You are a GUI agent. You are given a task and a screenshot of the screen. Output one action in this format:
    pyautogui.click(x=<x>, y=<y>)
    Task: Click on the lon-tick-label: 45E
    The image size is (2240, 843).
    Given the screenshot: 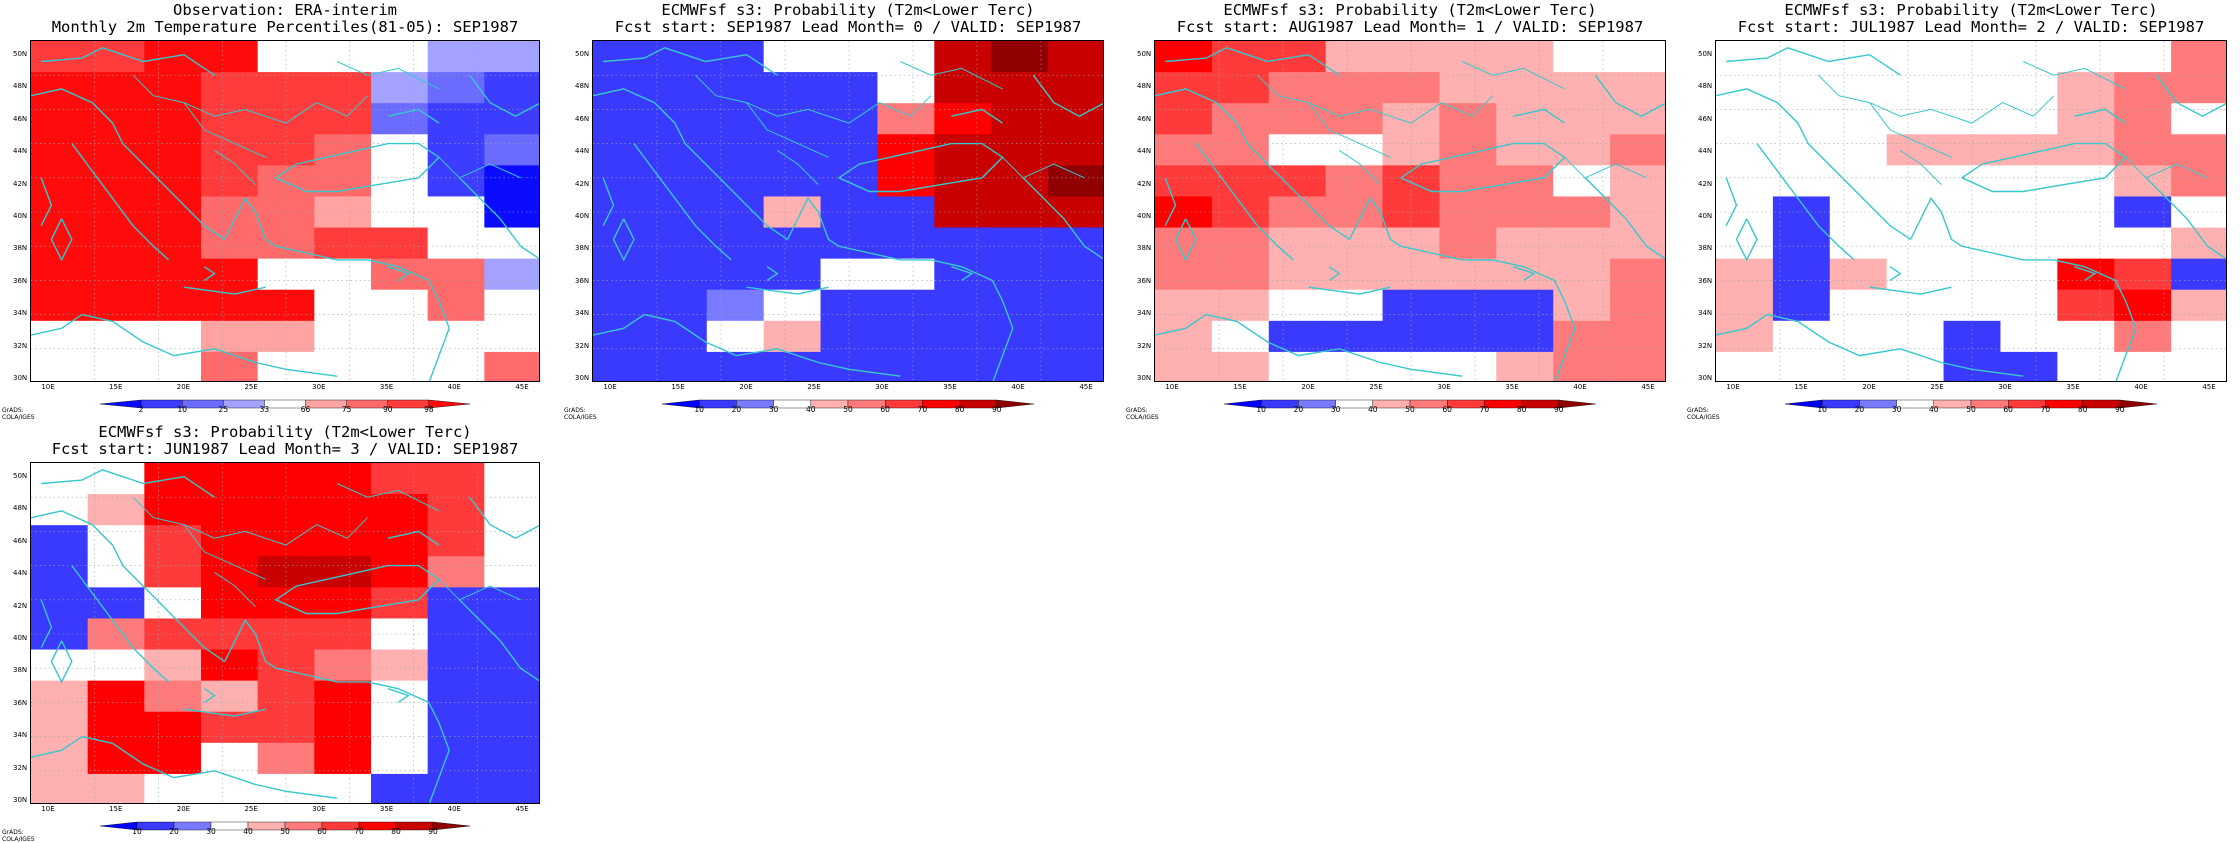 What is the action you would take?
    pyautogui.click(x=1648, y=387)
    